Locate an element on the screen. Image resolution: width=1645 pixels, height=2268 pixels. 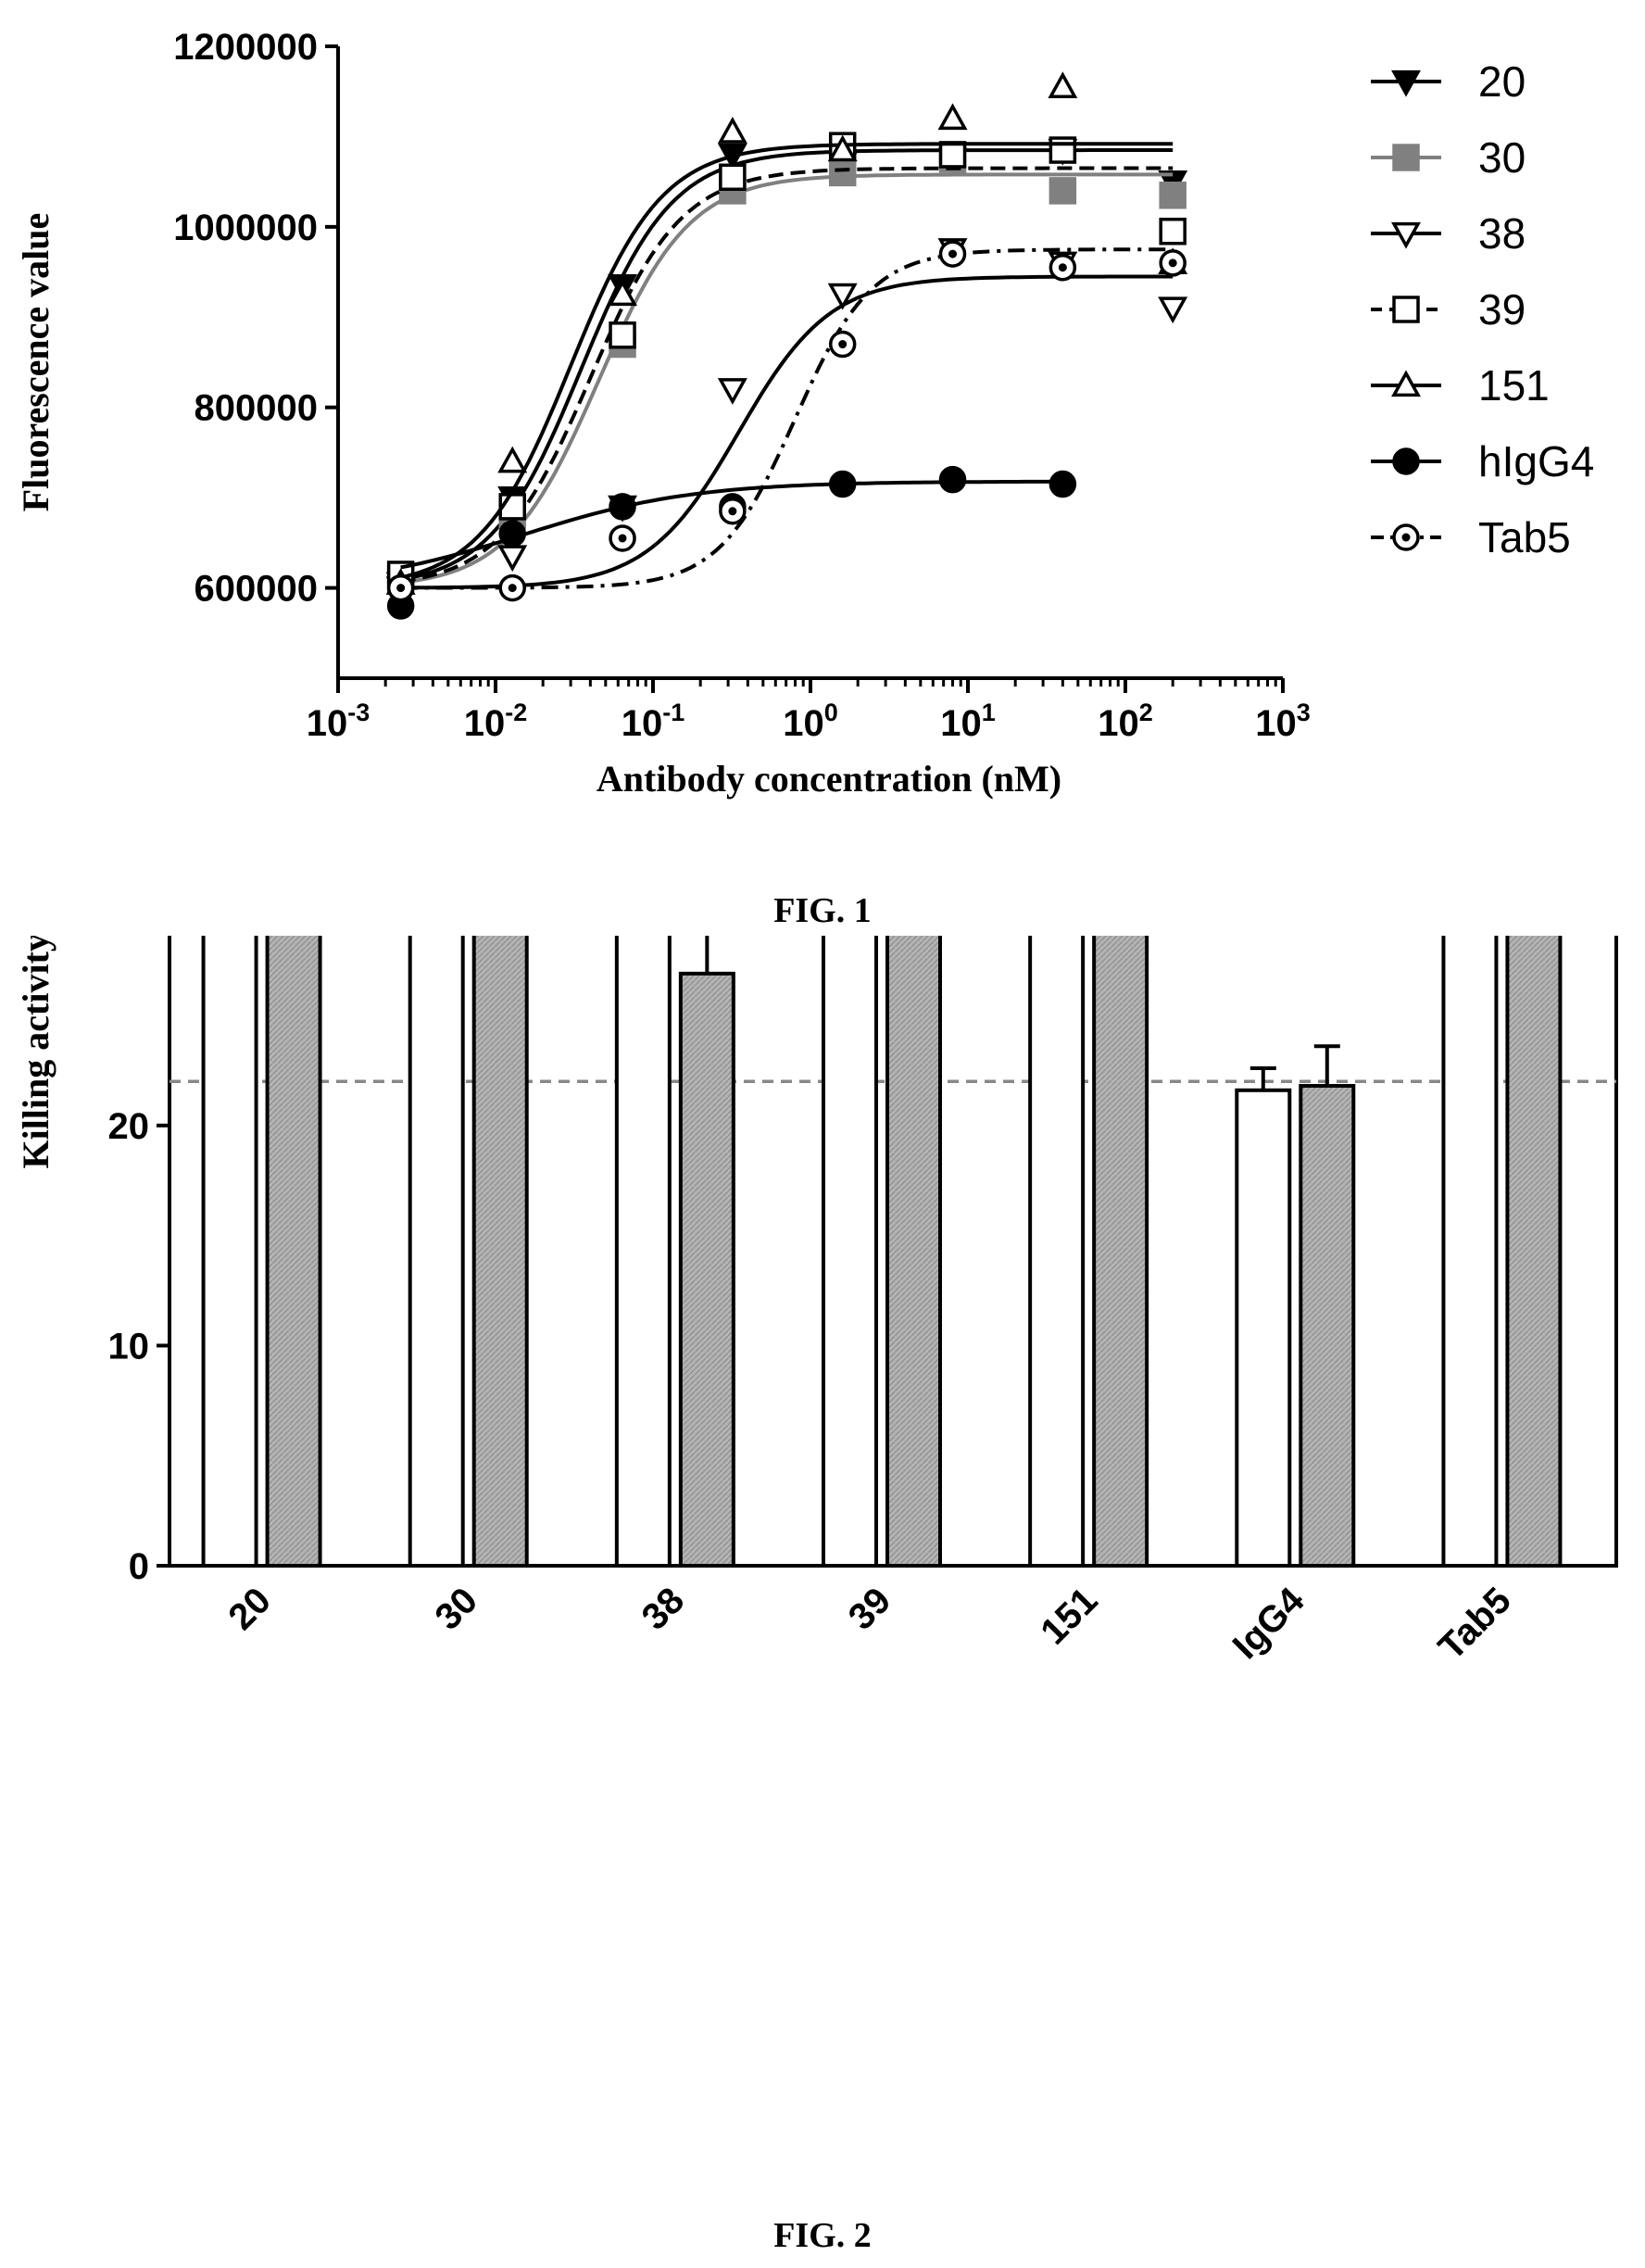
bar-100nm-igg4 is located at coordinates (1327, 1326).